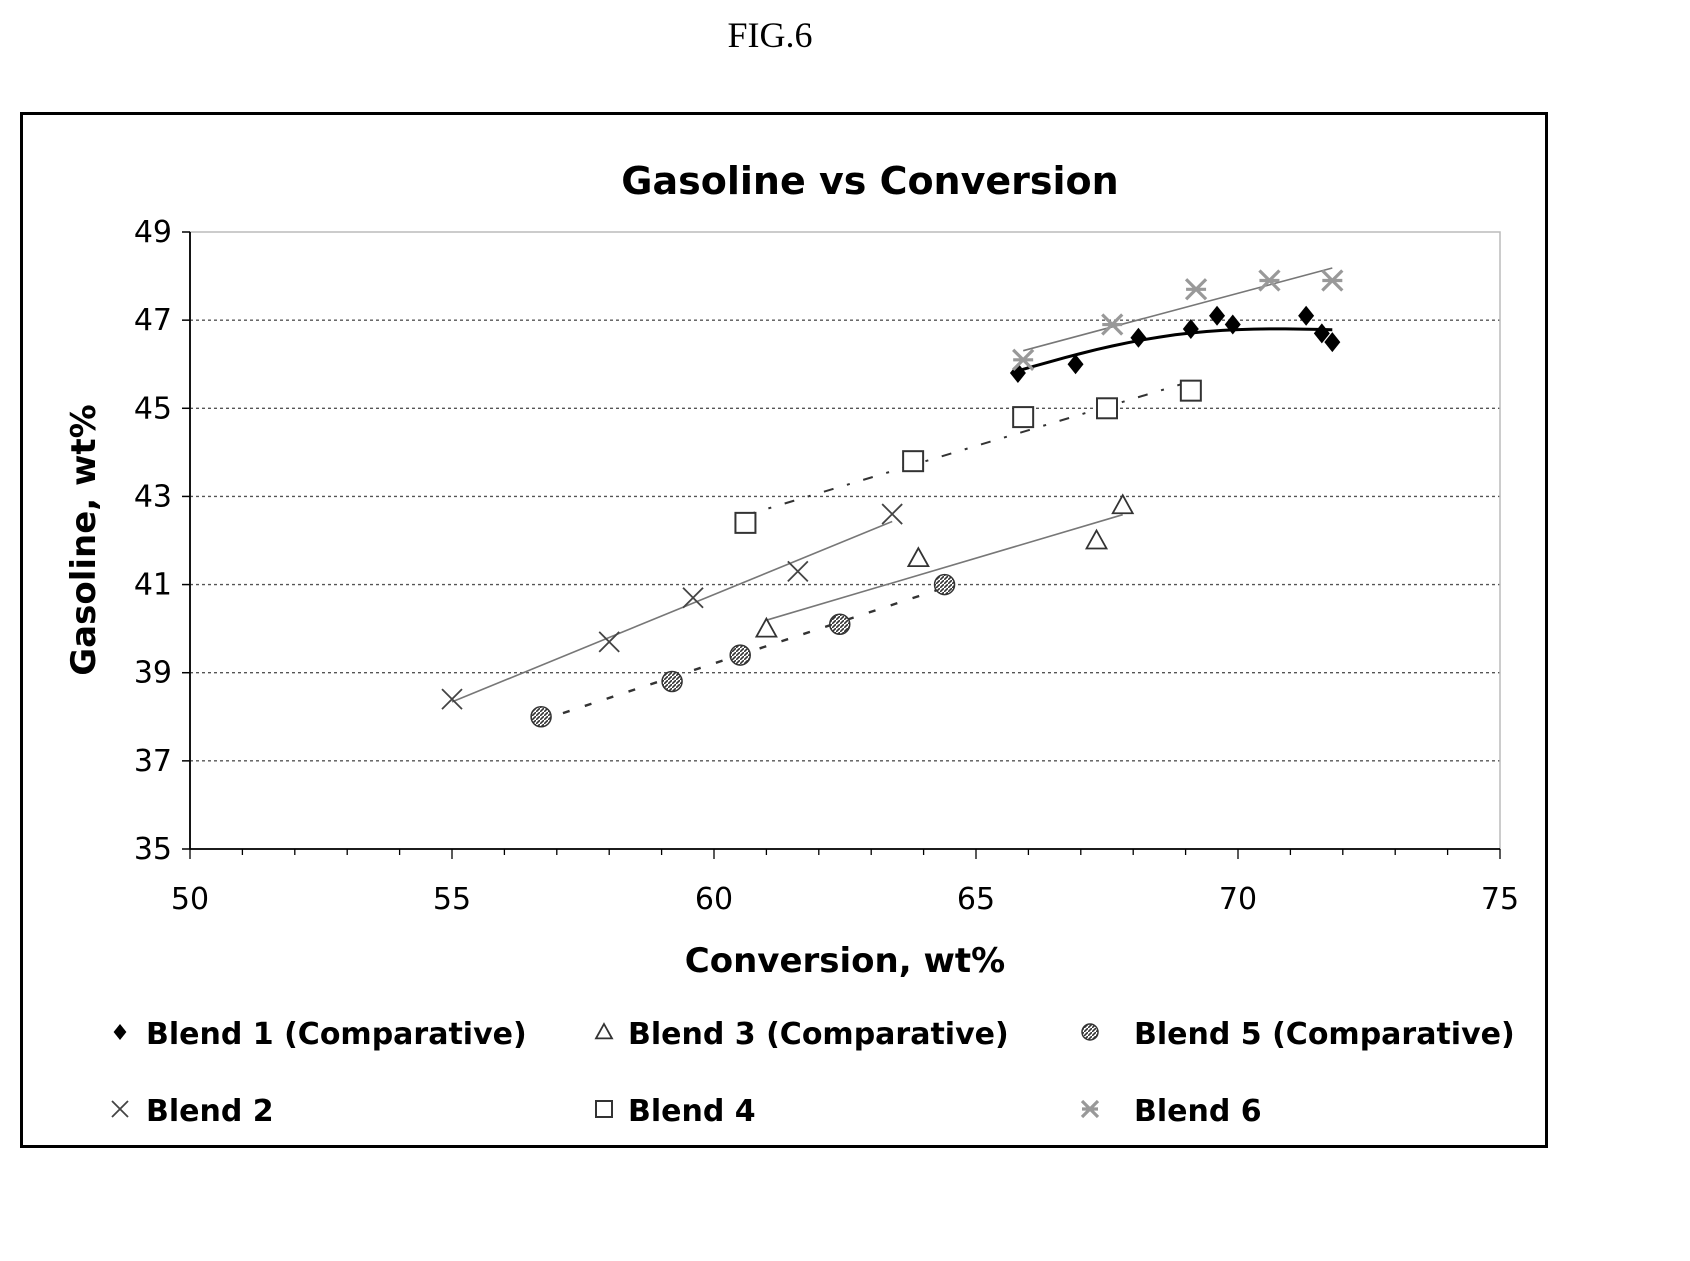 Image resolution: width=1690 pixels, height=1261 pixels. Describe the element at coordinates (845, 961) in the screenshot. I see `x-axis-title: Conversion, wt%` at that location.